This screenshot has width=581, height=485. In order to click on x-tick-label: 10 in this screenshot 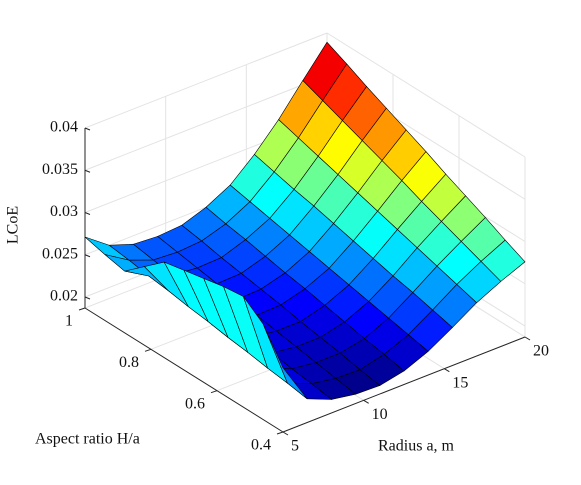, I will do `click(380, 414)`.